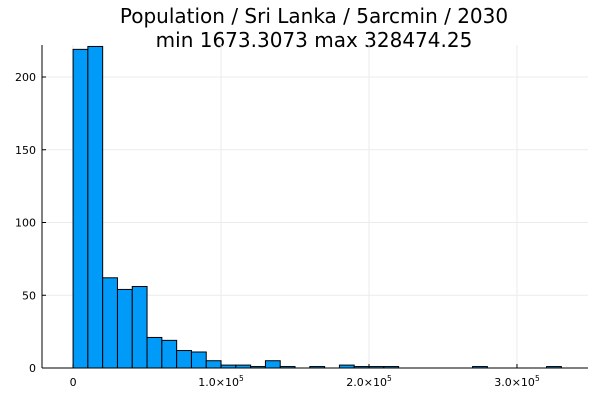 The height and width of the screenshot is (400, 600). What do you see at coordinates (517, 381) in the screenshot?
I see `x-tick-label: 3.0×10⁵` at bounding box center [517, 381].